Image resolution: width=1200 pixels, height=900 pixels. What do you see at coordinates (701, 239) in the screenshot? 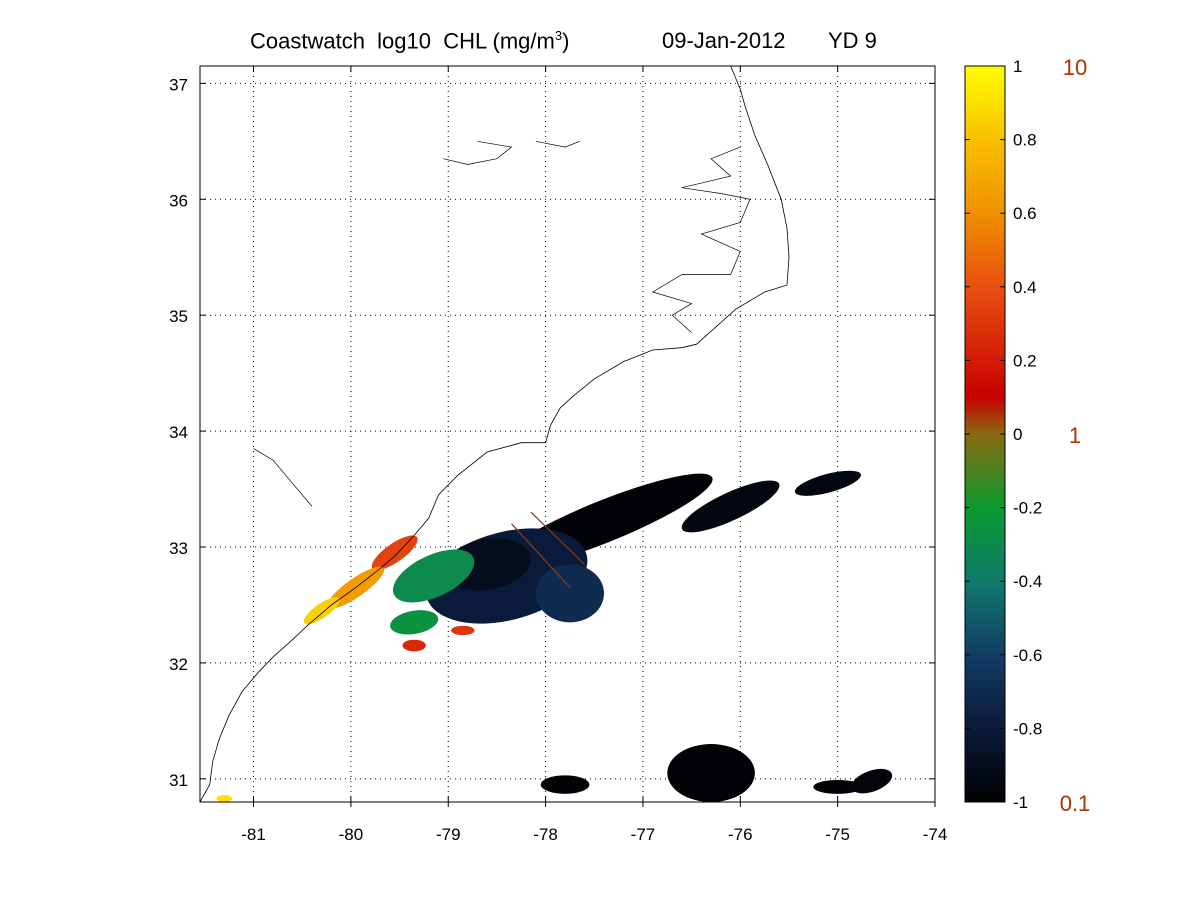
I see `sound-shoreline` at bounding box center [701, 239].